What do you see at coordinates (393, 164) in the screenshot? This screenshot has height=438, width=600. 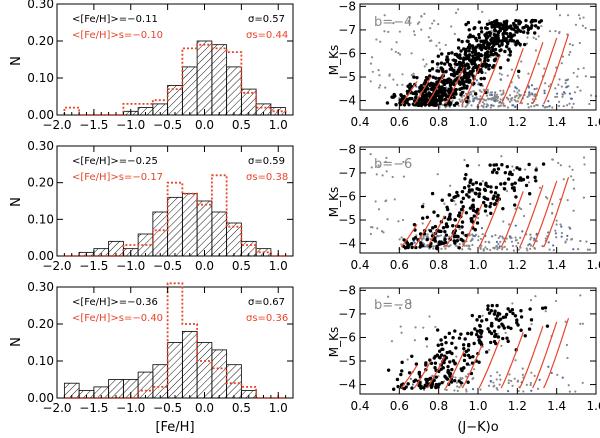 I see `latitude-label: b=−6` at bounding box center [393, 164].